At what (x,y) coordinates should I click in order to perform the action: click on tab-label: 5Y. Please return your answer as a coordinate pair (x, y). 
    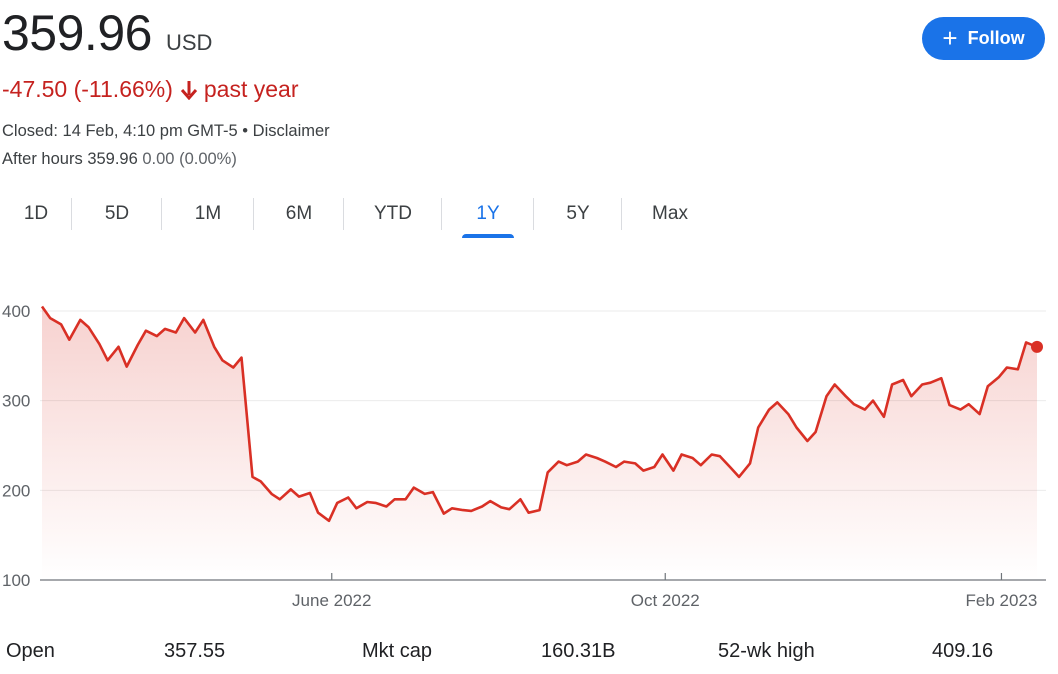
    Looking at the image, I should click on (578, 213).